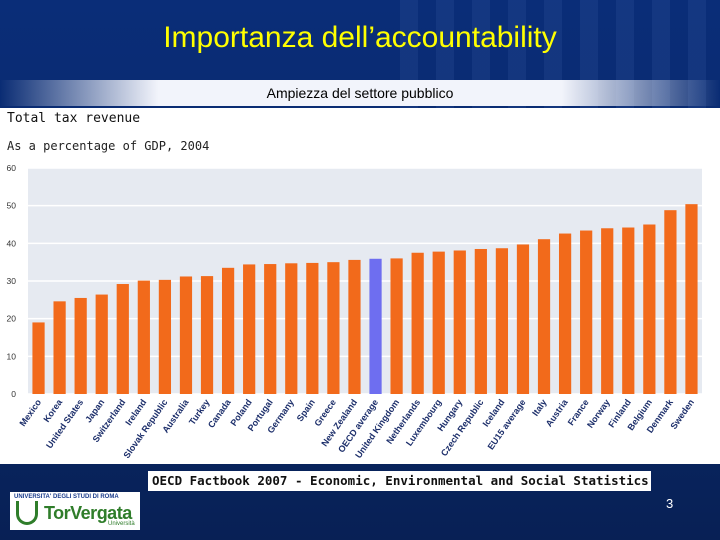 This screenshot has height=540, width=720. Describe the element at coordinates (66, 497) in the screenshot. I see `logo-top-text: UNIVERSITA' DEGLI STUDI DI ROMA` at that location.